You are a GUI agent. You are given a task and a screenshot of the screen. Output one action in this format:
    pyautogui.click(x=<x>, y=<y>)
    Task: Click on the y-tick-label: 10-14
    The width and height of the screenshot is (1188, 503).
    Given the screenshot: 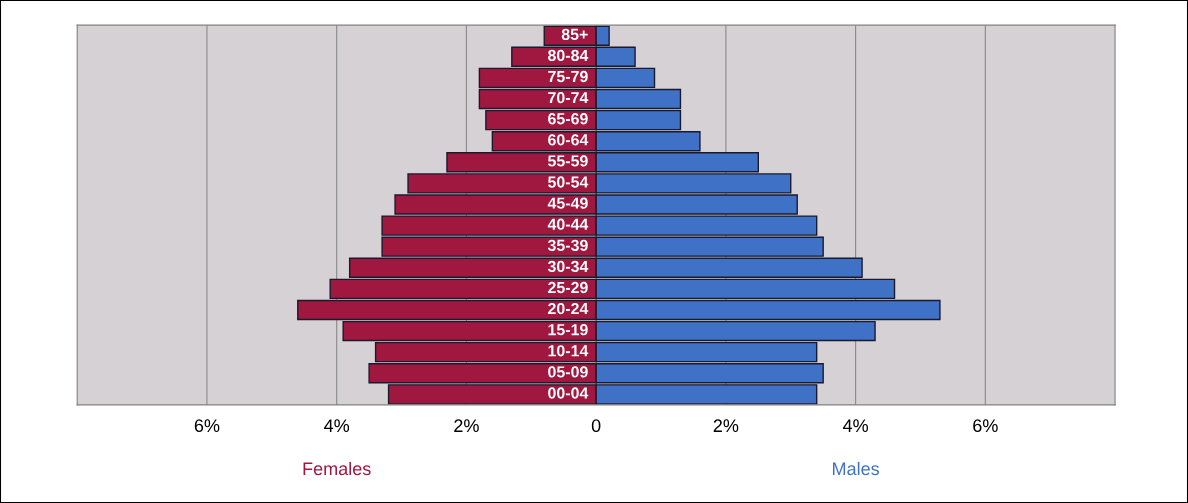 What is the action you would take?
    pyautogui.click(x=568, y=351)
    